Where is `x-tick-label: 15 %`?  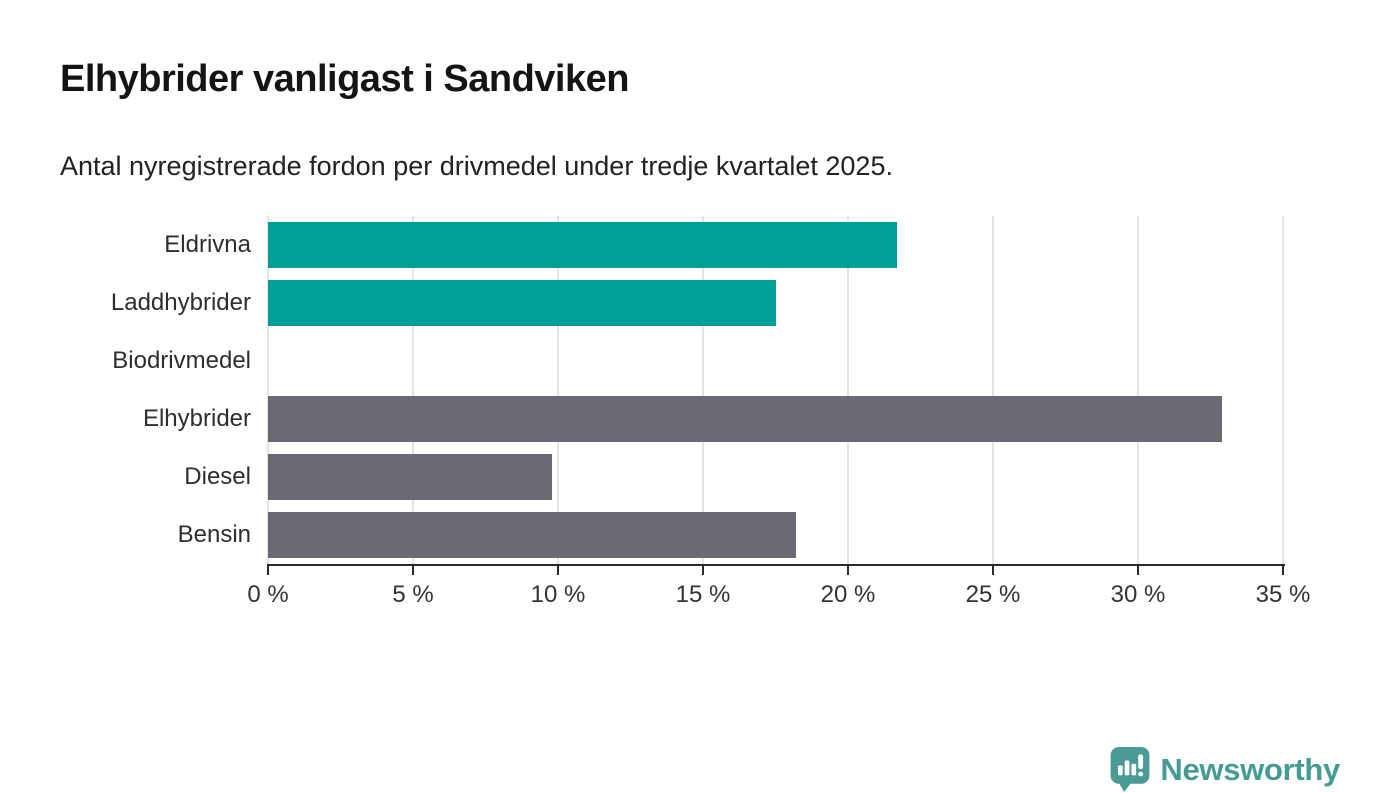 x-tick-label: 15 % is located at coordinates (703, 595).